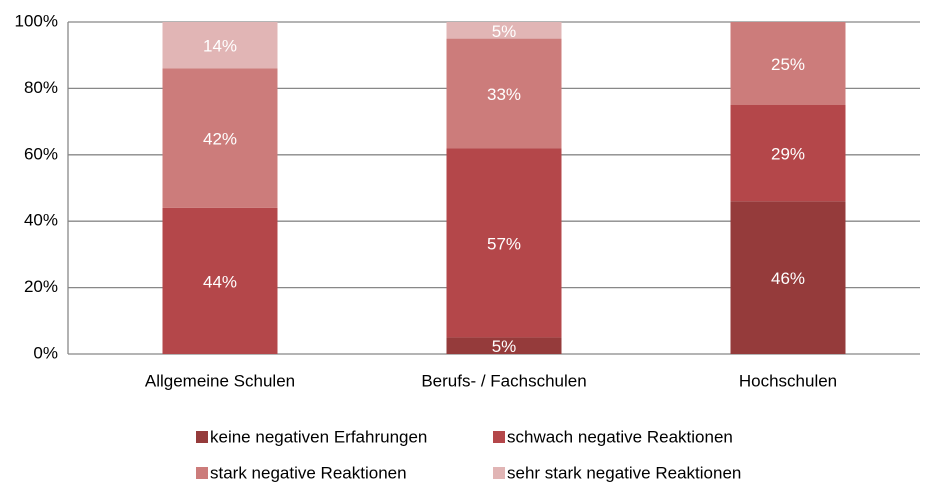 Image resolution: width=933 pixels, height=490 pixels. I want to click on y-tick-label: 40%, so click(41, 220).